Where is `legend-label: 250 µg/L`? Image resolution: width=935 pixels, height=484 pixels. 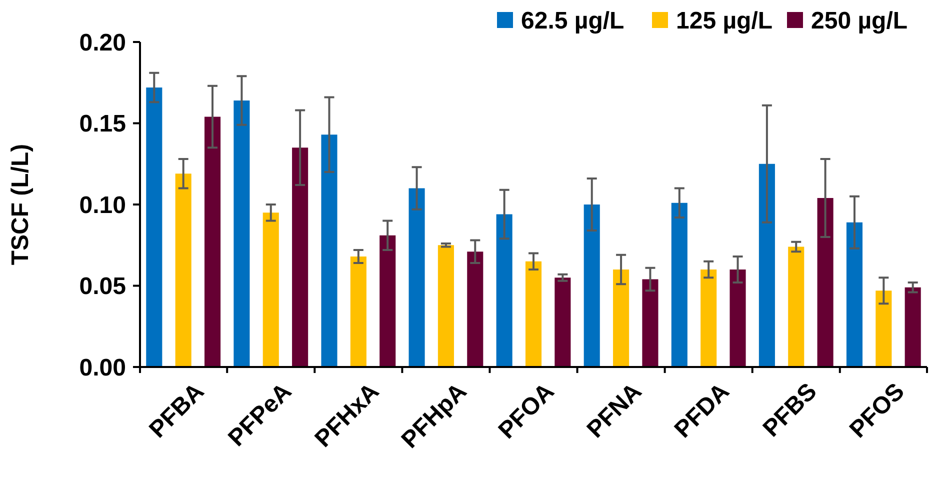 legend-label: 250 µg/L is located at coordinates (859, 20).